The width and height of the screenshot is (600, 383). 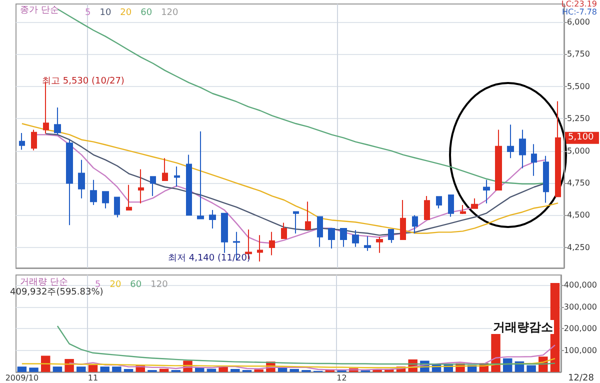 I want to click on annotation: 409,932주(595.83%), so click(x=57, y=293).